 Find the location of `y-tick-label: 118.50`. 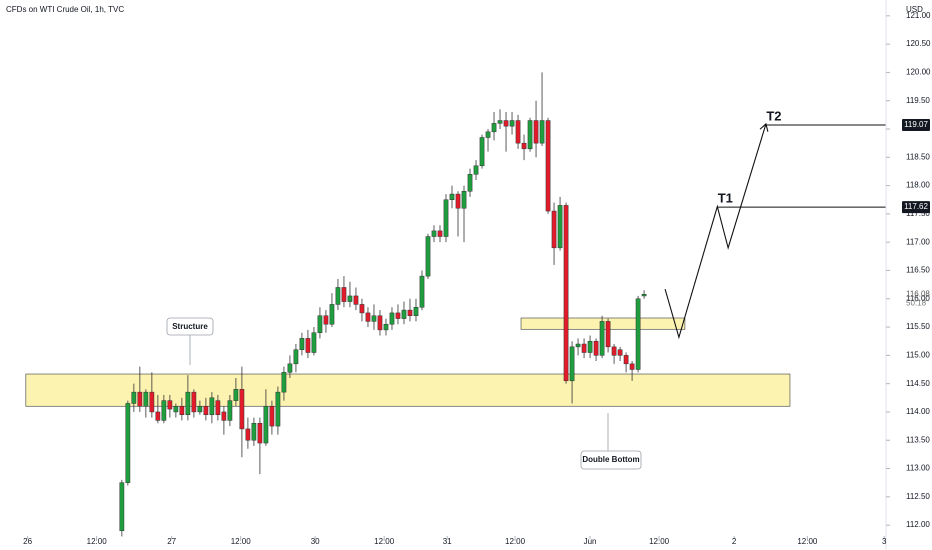

y-tick-label: 118.50 is located at coordinates (918, 156).